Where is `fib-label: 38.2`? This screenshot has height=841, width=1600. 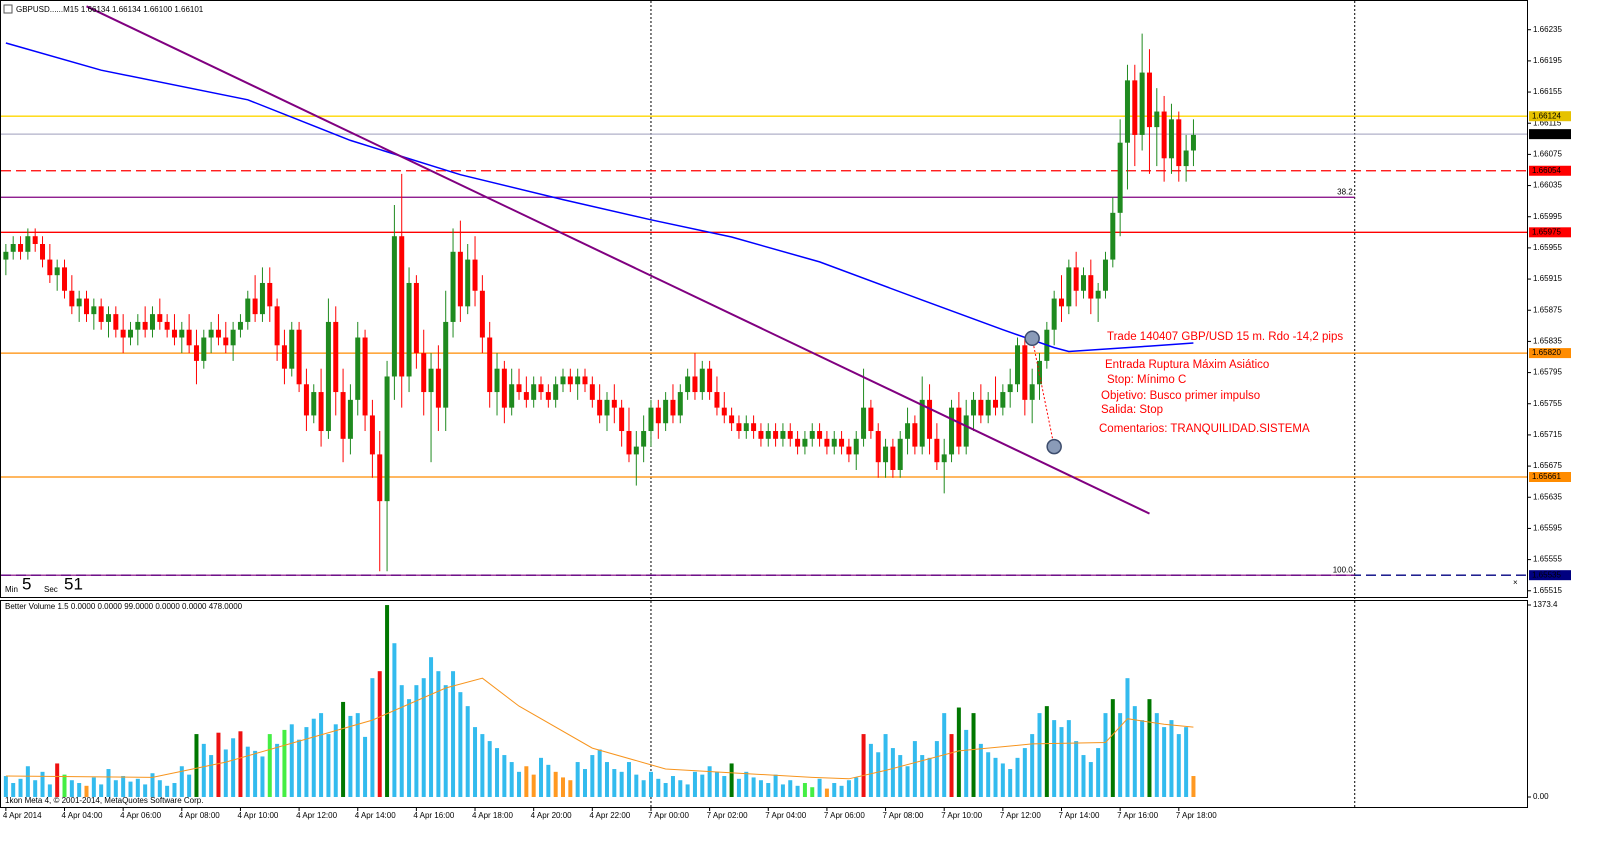
fib-label: 38.2 is located at coordinates (1345, 191).